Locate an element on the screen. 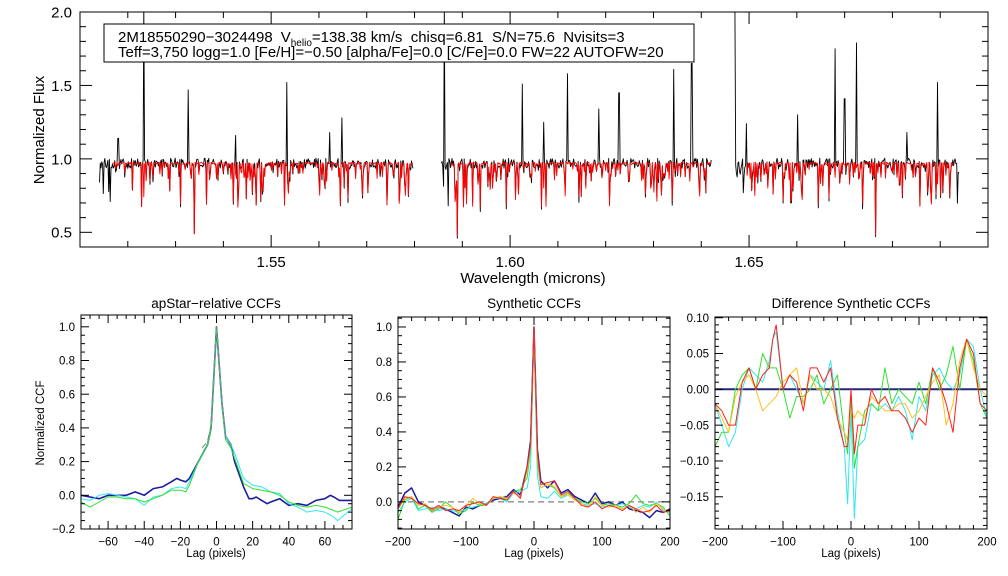 The height and width of the screenshot is (576, 1008). vhelio-symbol: V is located at coordinates (286, 37).